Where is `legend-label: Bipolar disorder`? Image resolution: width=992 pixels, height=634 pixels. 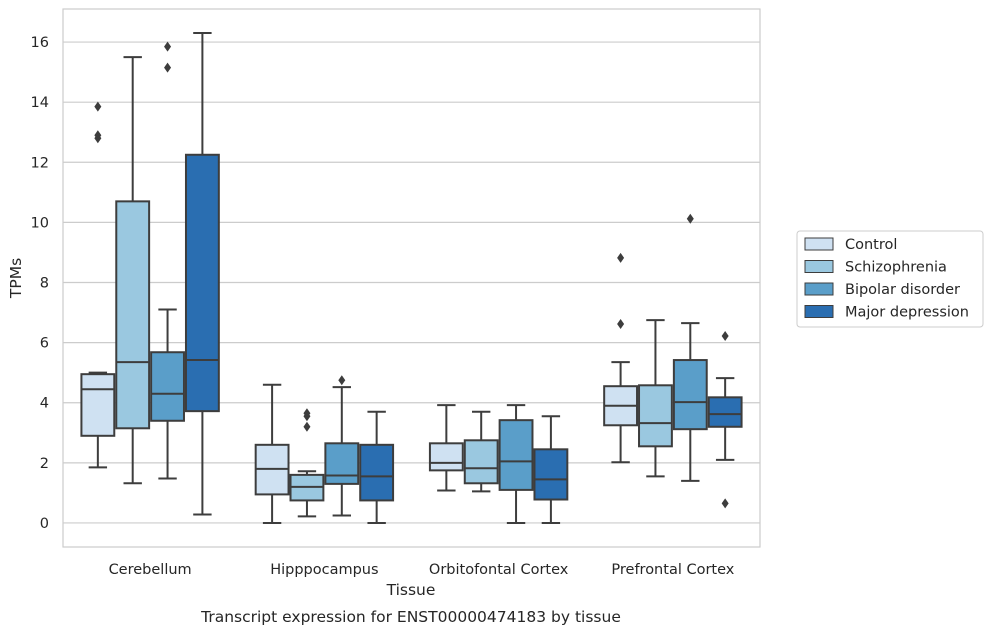
legend-label: Bipolar disorder is located at coordinates (902, 290).